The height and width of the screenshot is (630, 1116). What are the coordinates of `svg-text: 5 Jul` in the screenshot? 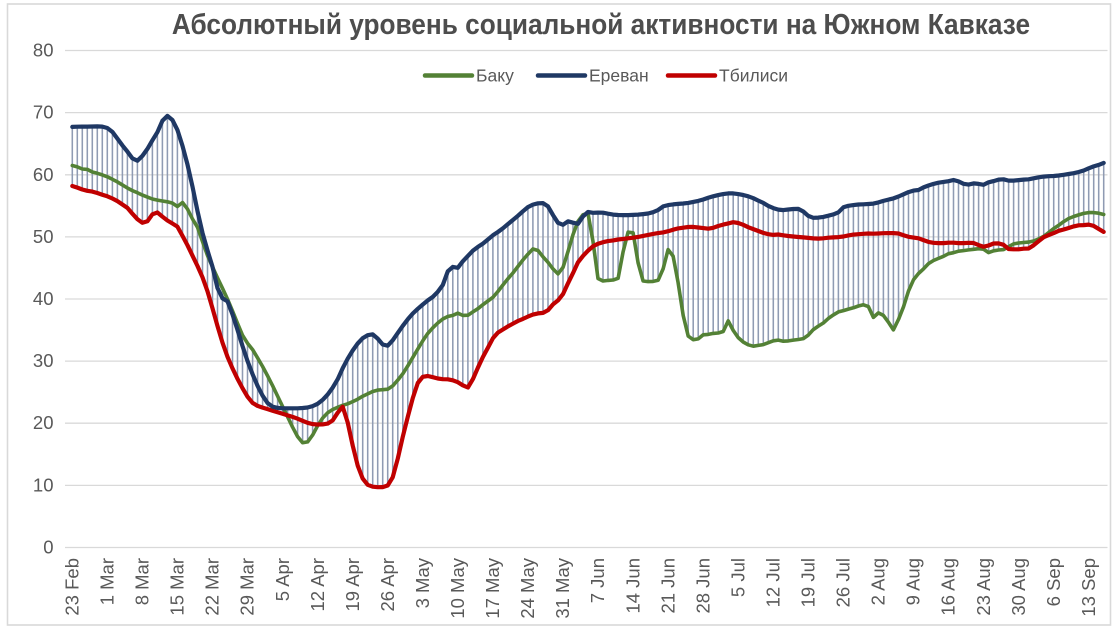 It's located at (737, 577).